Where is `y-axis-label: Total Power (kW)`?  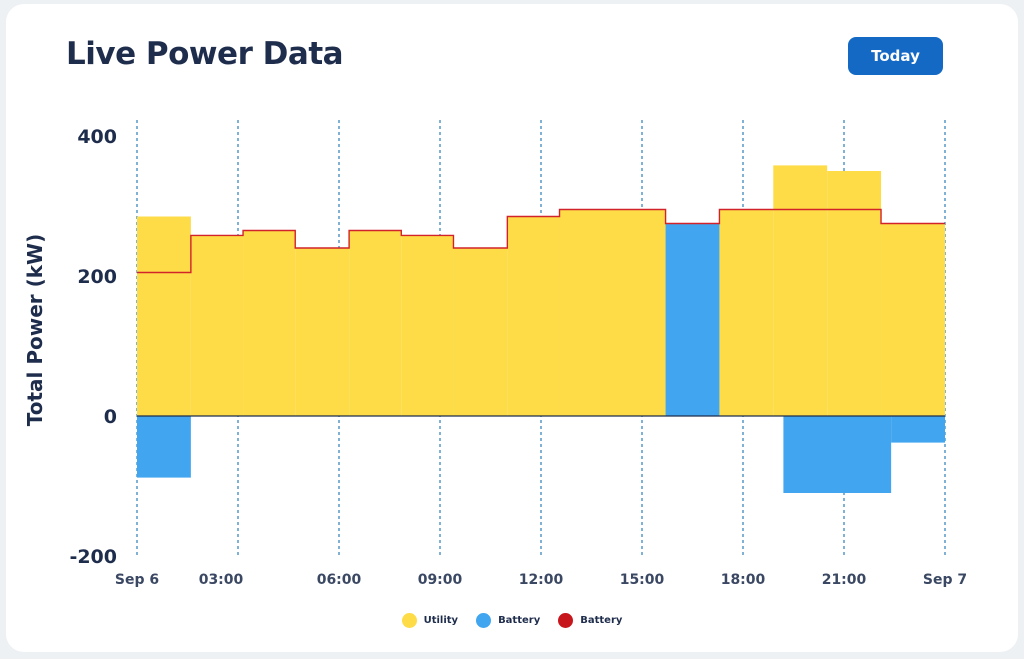 y-axis-label: Total Power (kW) is located at coordinates (35, 330).